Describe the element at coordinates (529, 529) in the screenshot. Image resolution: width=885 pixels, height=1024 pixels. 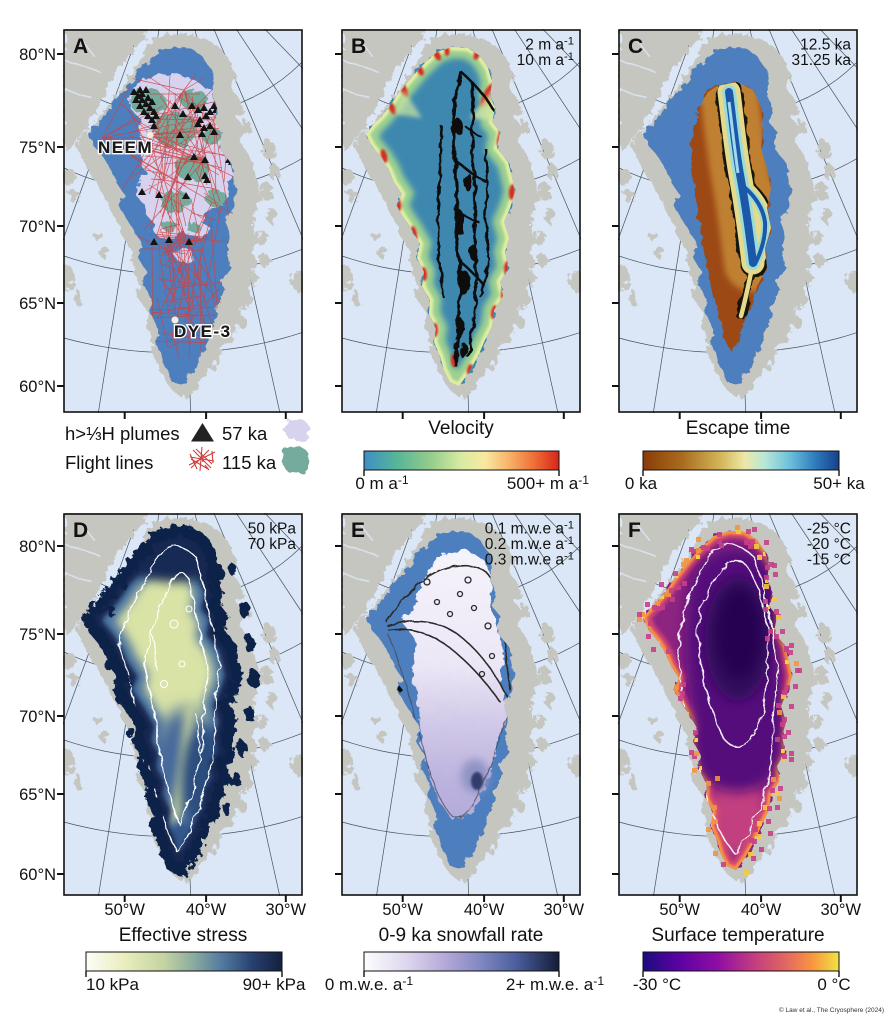
I see `svg-text: 0.1 m.w.e a-1` at that location.